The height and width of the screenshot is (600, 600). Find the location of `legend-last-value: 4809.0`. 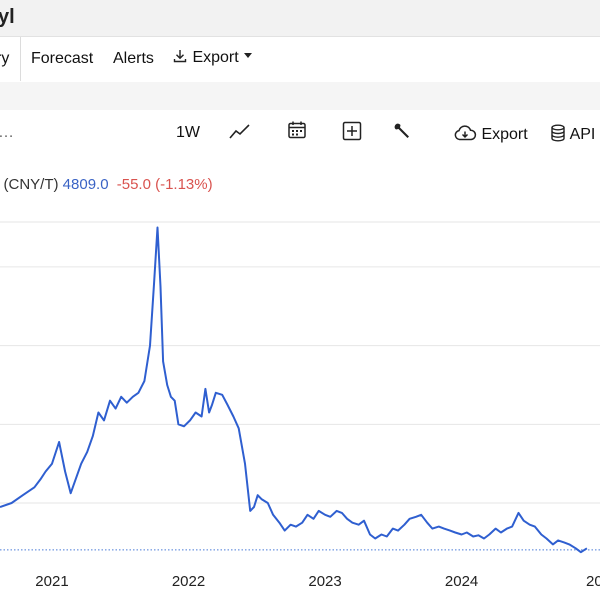

legend-last-value: 4809.0 is located at coordinates (85, 184).